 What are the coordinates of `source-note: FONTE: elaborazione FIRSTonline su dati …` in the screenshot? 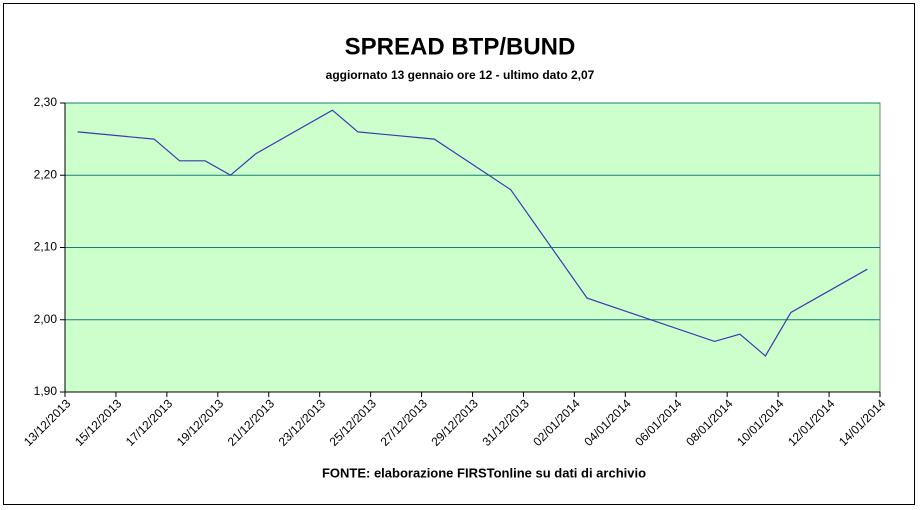 It's located at (484, 472).